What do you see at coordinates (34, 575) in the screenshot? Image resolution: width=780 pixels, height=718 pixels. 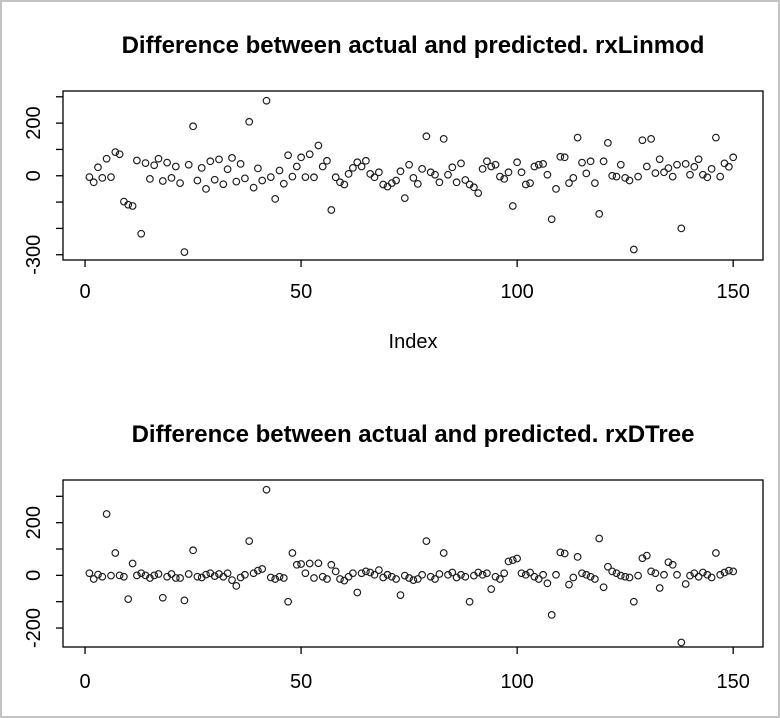 I see `y-axis-tick-label: 0` at bounding box center [34, 575].